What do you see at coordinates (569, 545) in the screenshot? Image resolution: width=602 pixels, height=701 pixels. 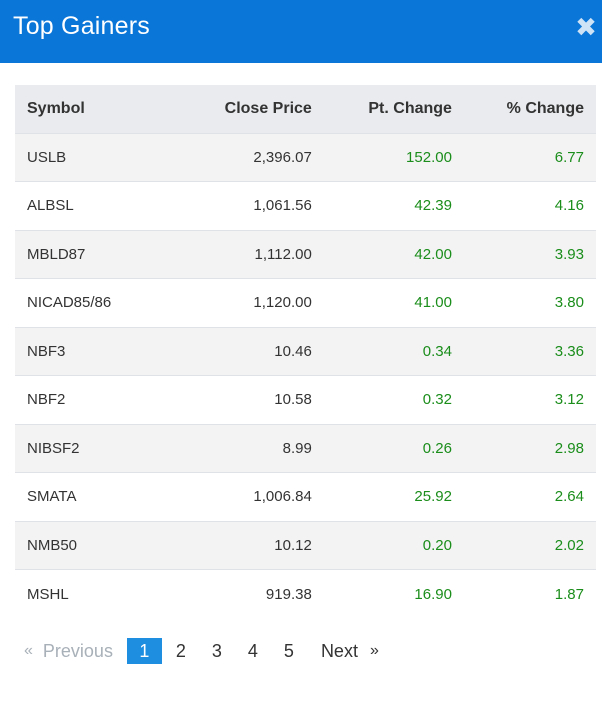 I see `cell-pct-change: 2.02` at bounding box center [569, 545].